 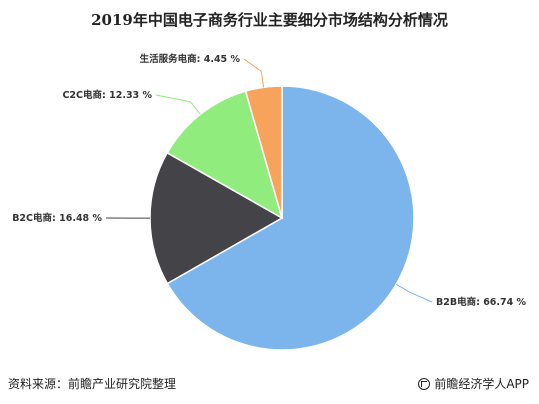 What do you see at coordinates (481, 384) in the screenshot?
I see `brand-name: 前瞻经济学人APP` at bounding box center [481, 384].